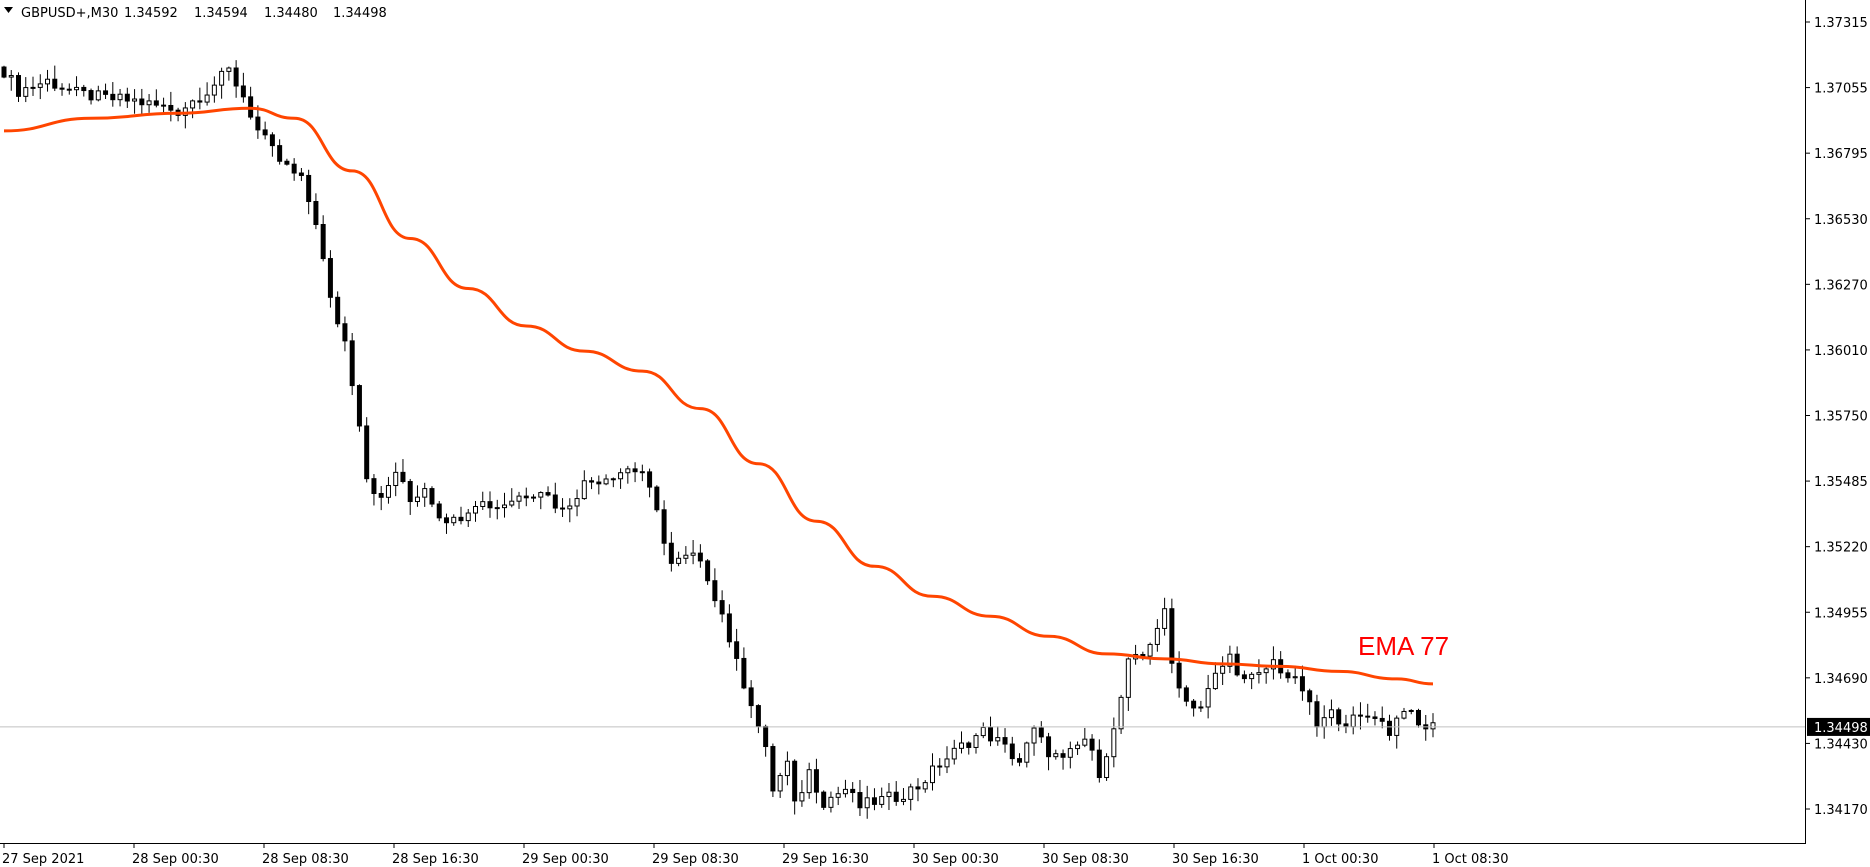 Image resolution: width=1870 pixels, height=867 pixels. Describe the element at coordinates (221, 13) in the screenshot. I see `header-high: 1.34594` at that location.